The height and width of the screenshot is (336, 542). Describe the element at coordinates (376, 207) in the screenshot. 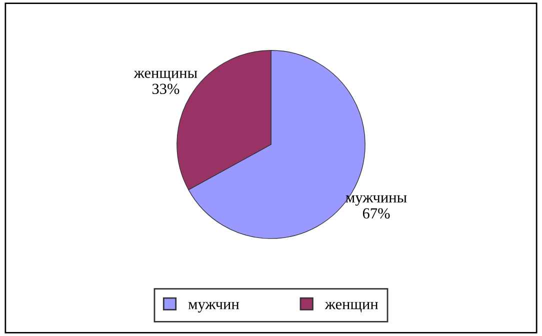

I see `data-label: мужчины 67%` at that location.